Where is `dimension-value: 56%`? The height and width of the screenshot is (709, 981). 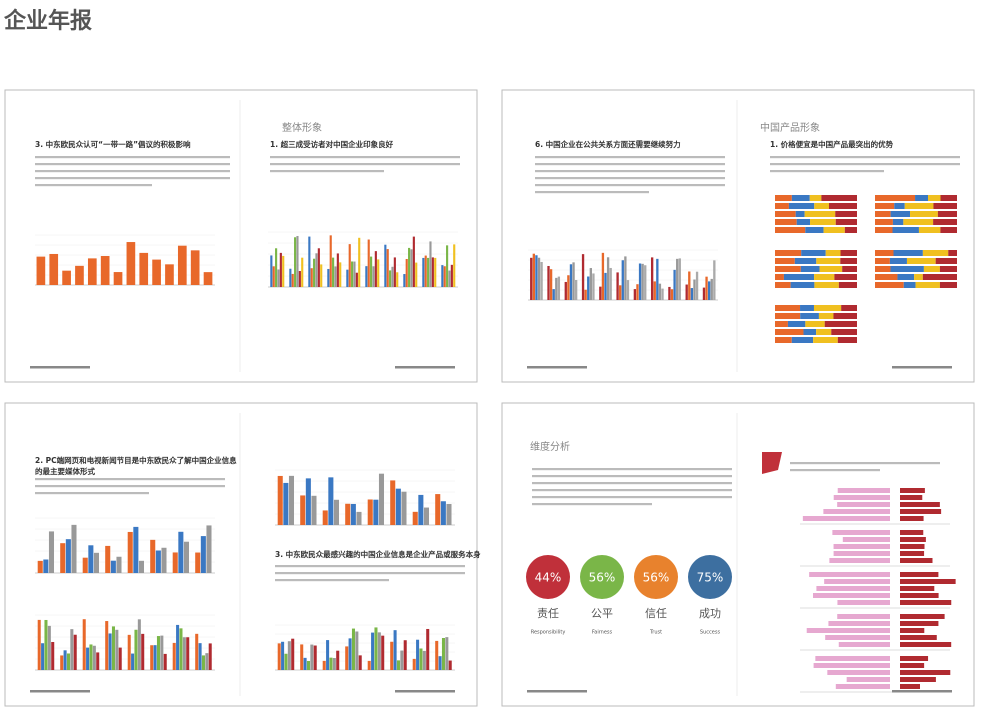 dimension-value: 56% is located at coordinates (602, 578).